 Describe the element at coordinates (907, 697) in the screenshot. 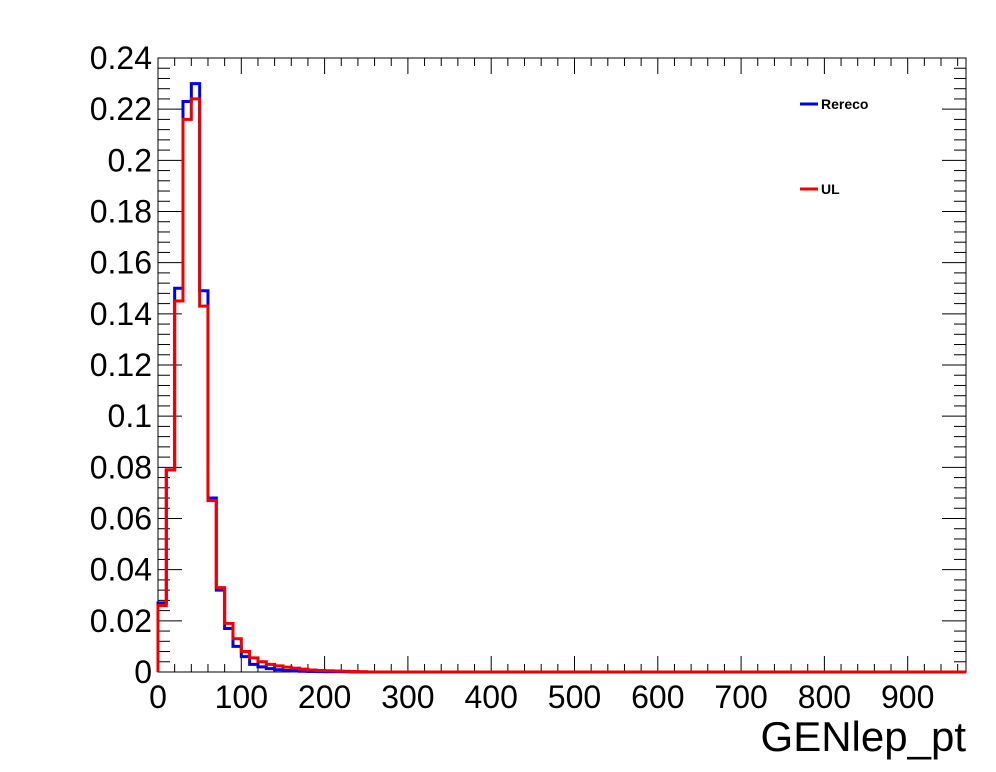

I see `x-tick-label: 900` at that location.